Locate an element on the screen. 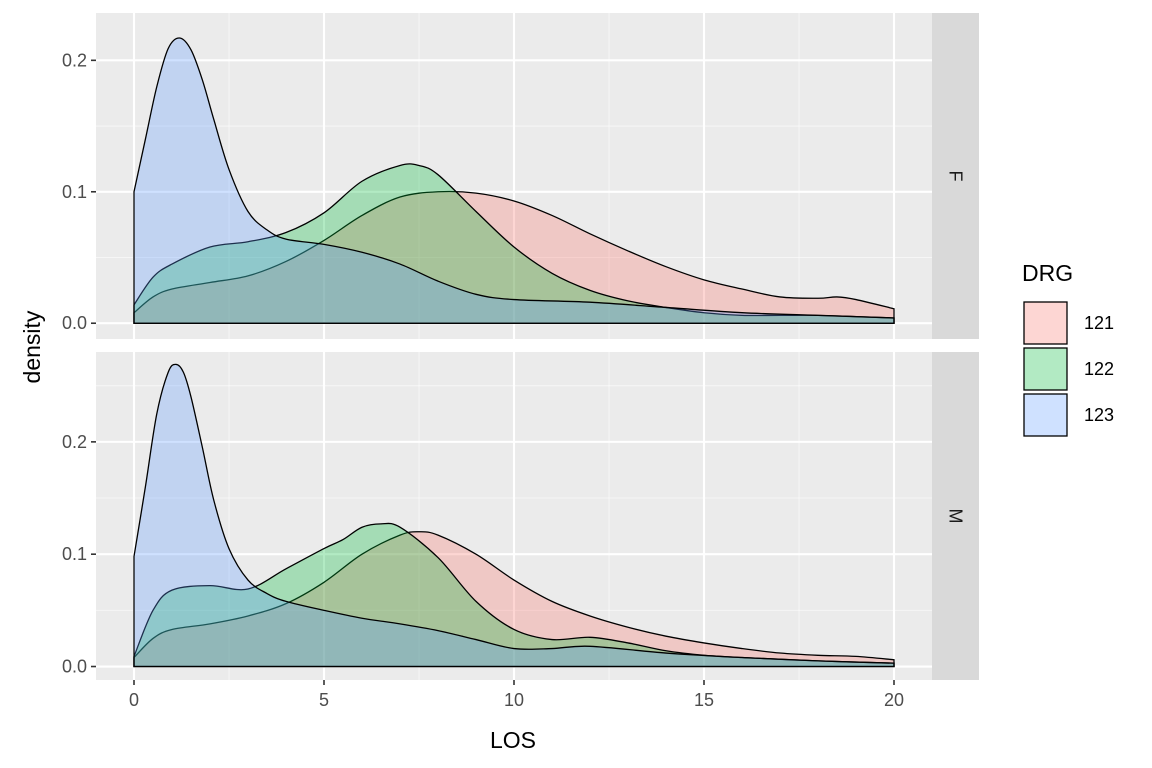  x-tick-label: 20 is located at coordinates (894, 700).